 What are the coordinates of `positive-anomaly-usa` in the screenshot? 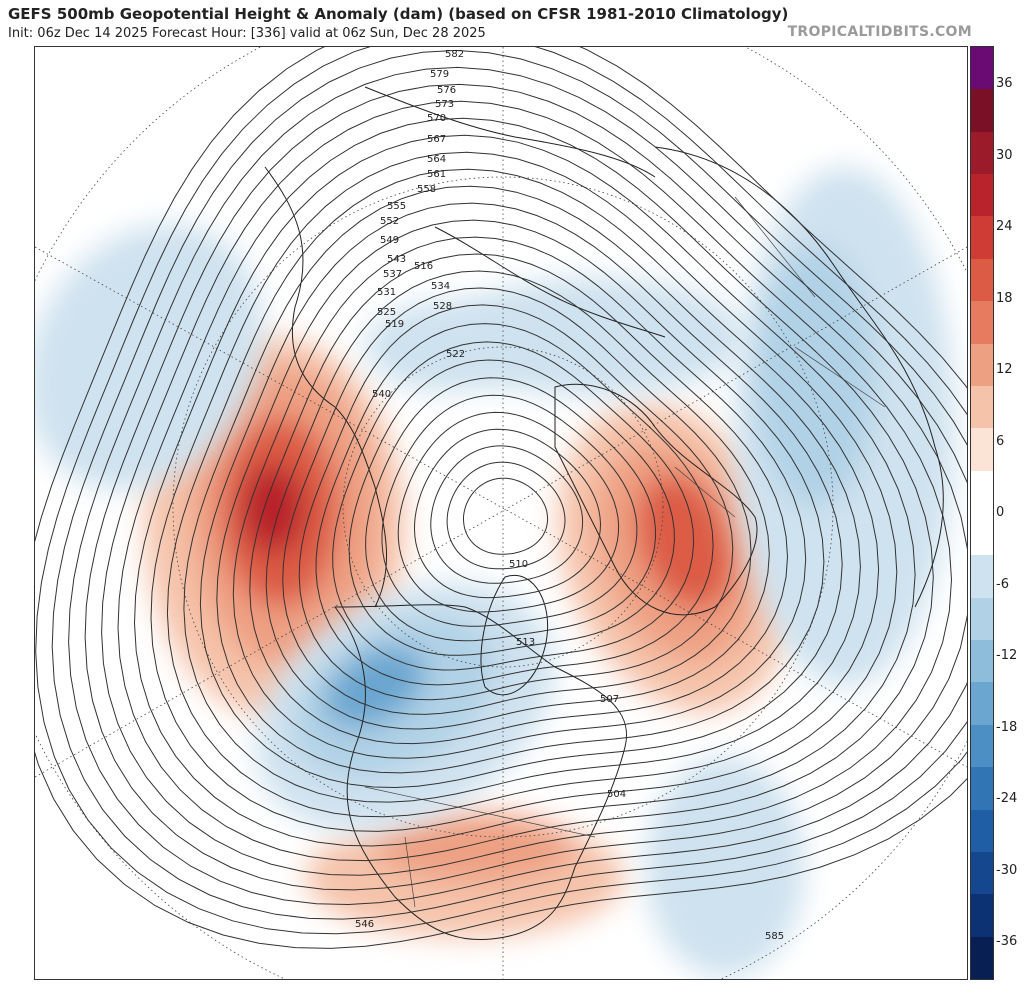 It's located at (465, 874).